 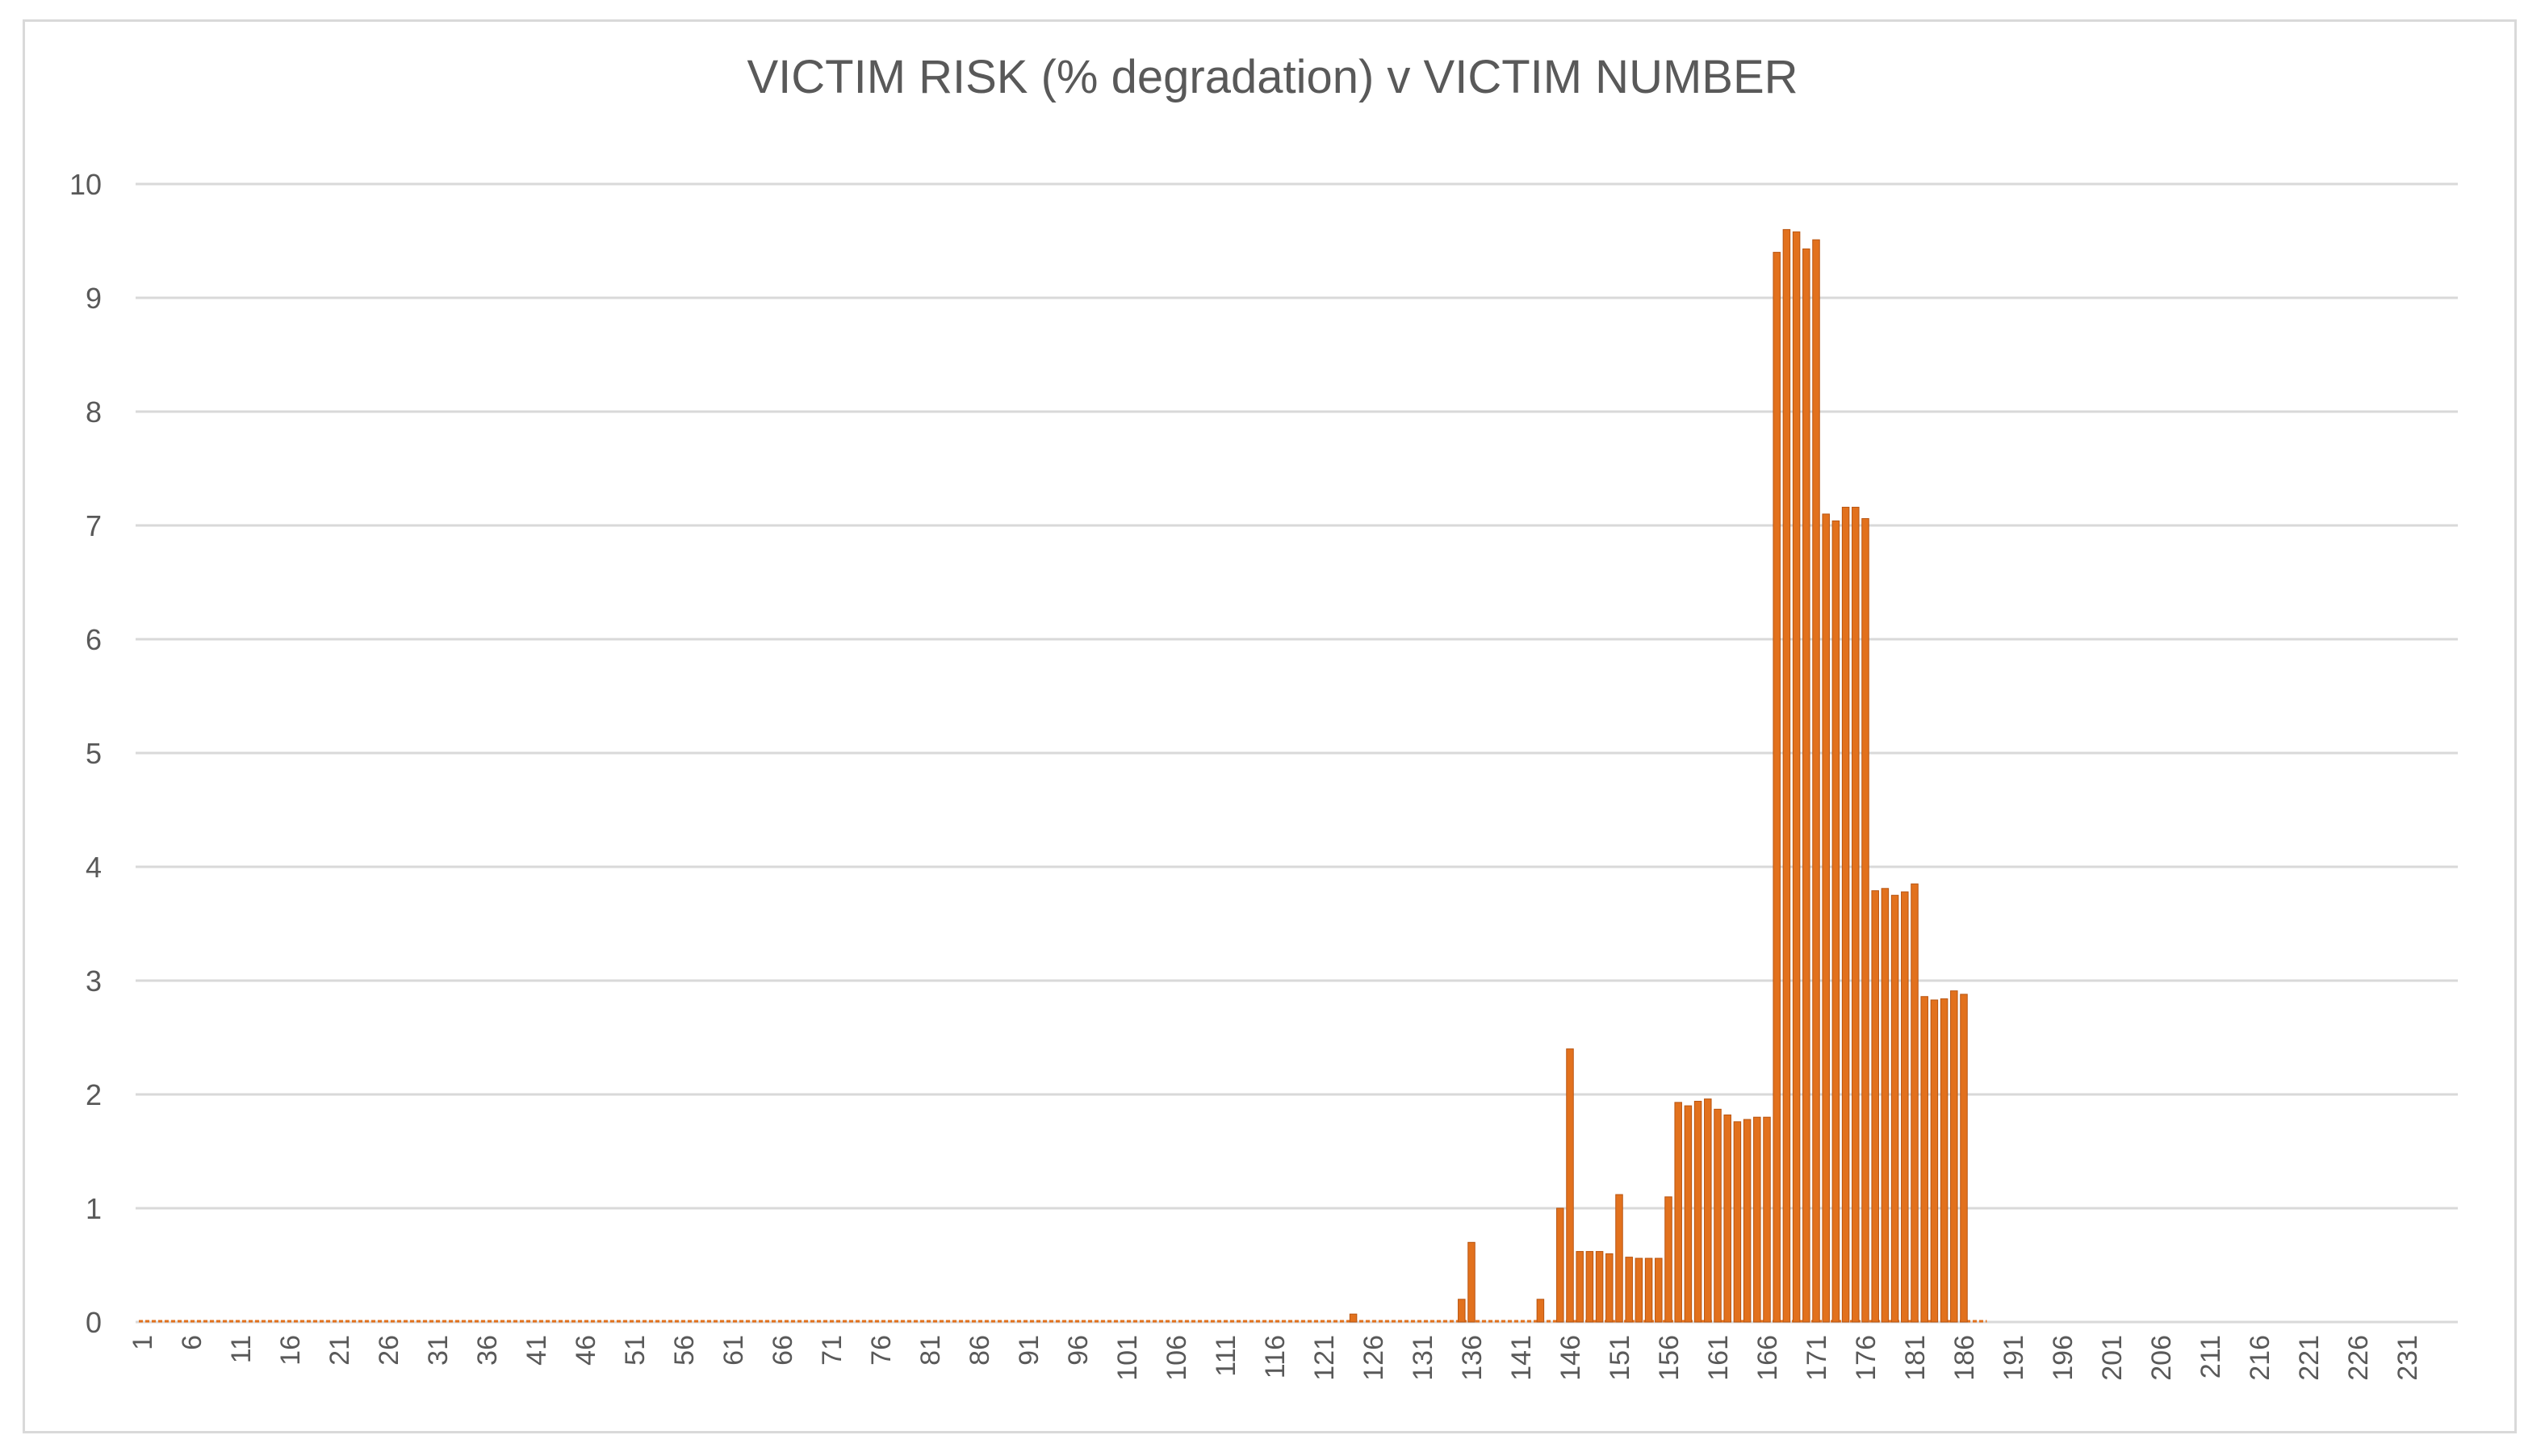 What do you see at coordinates (94, 753) in the screenshot?
I see `y-tick-label: 5` at bounding box center [94, 753].